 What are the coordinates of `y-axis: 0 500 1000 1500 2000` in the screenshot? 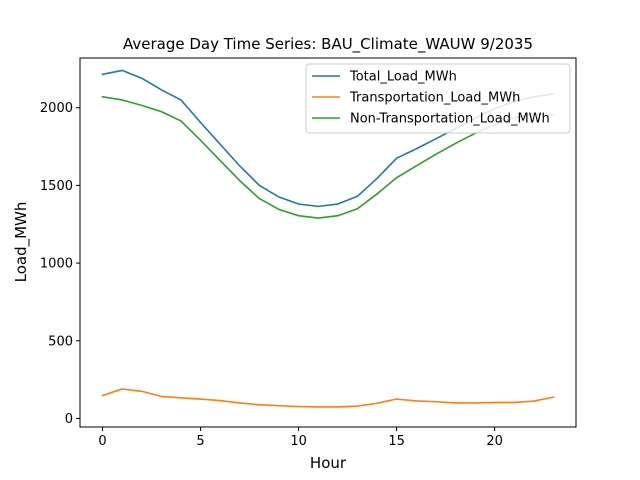 It's located at (60, 264).